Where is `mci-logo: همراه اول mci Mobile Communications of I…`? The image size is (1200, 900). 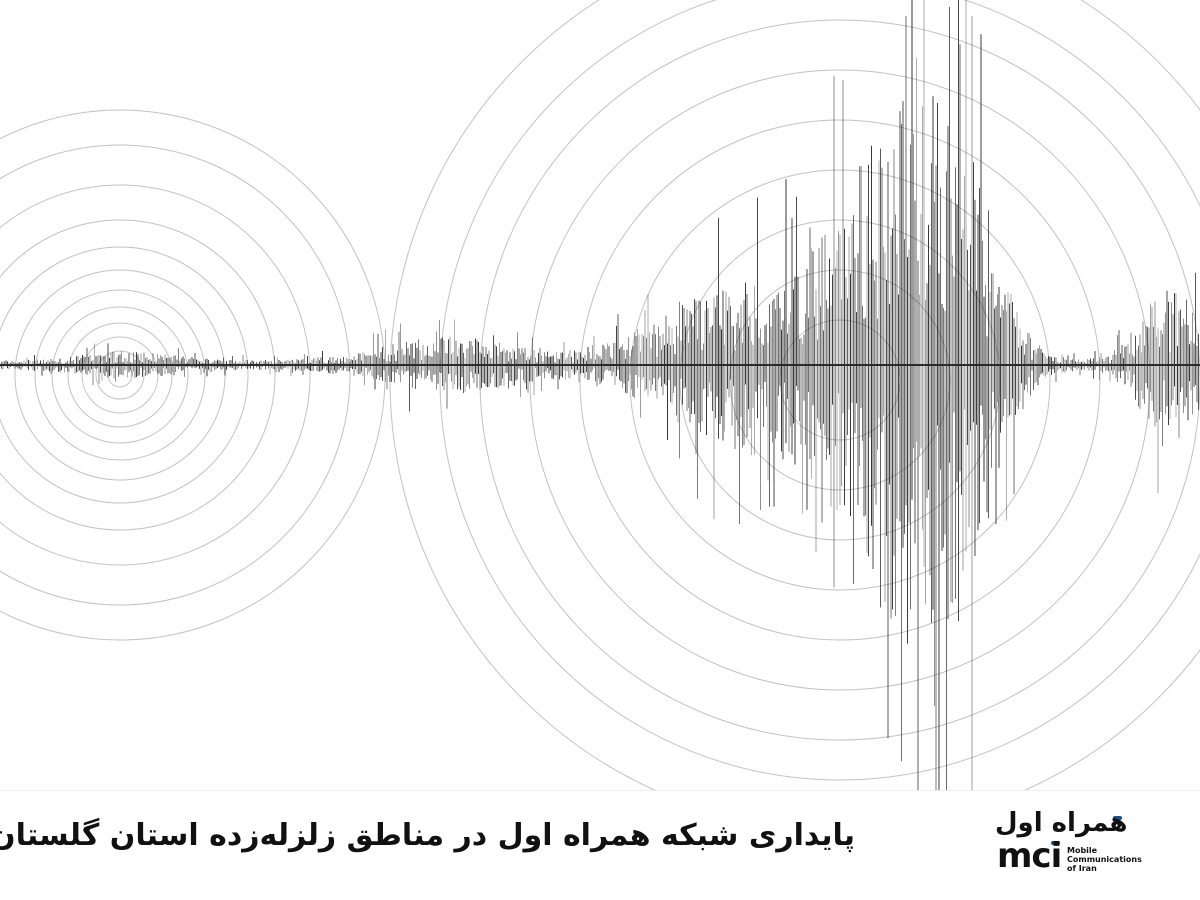
mci-logo: همراه اول mci Mobile Communications of I… is located at coordinates (1075, 843).